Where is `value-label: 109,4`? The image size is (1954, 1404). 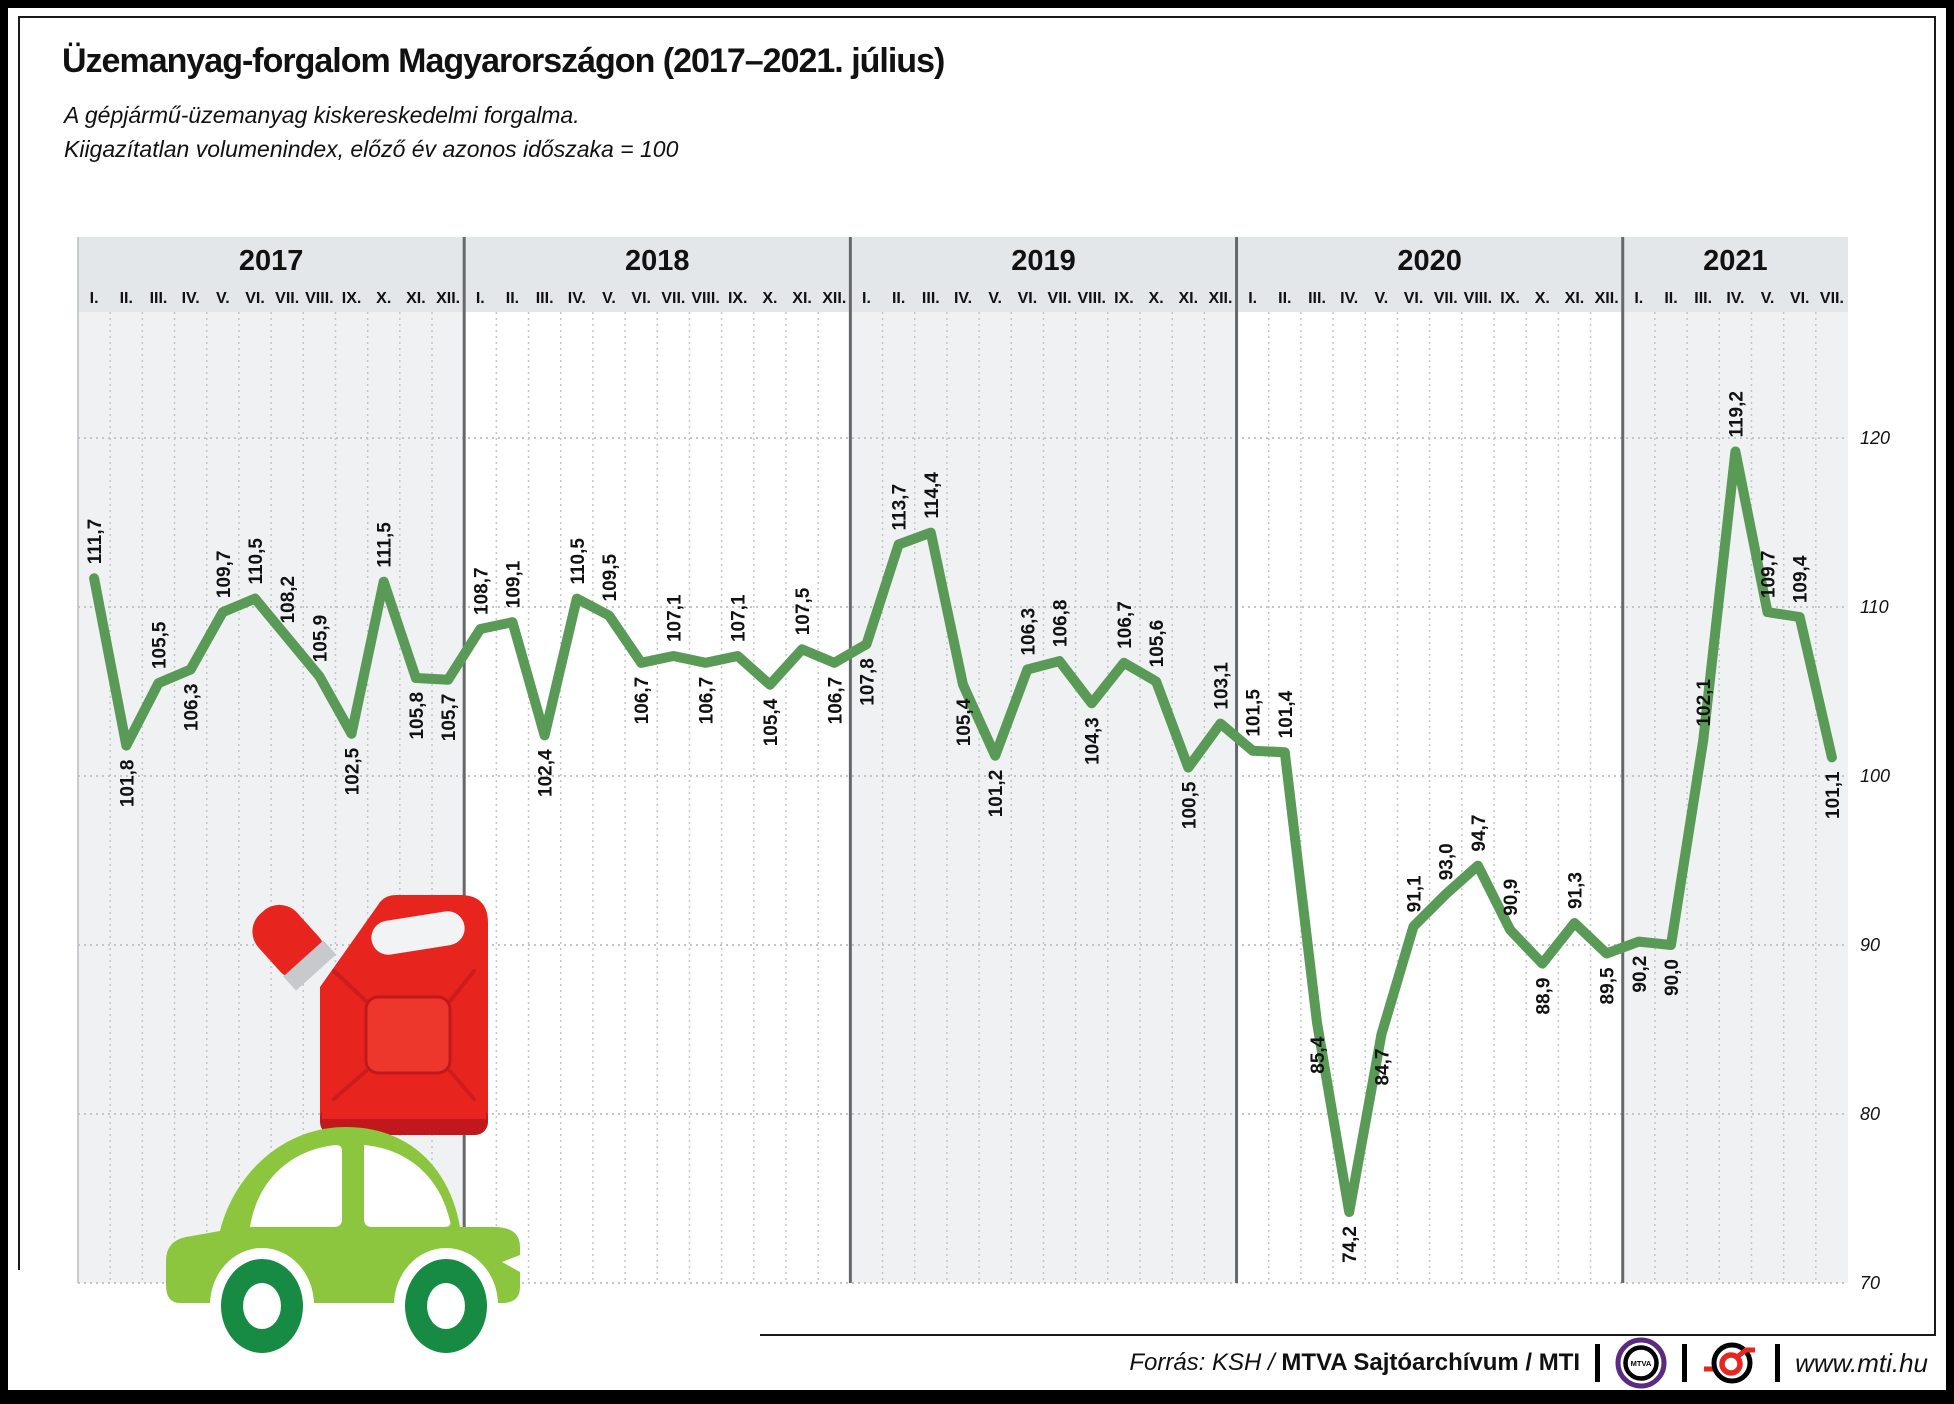
value-label: 109,4 is located at coordinates (1801, 579).